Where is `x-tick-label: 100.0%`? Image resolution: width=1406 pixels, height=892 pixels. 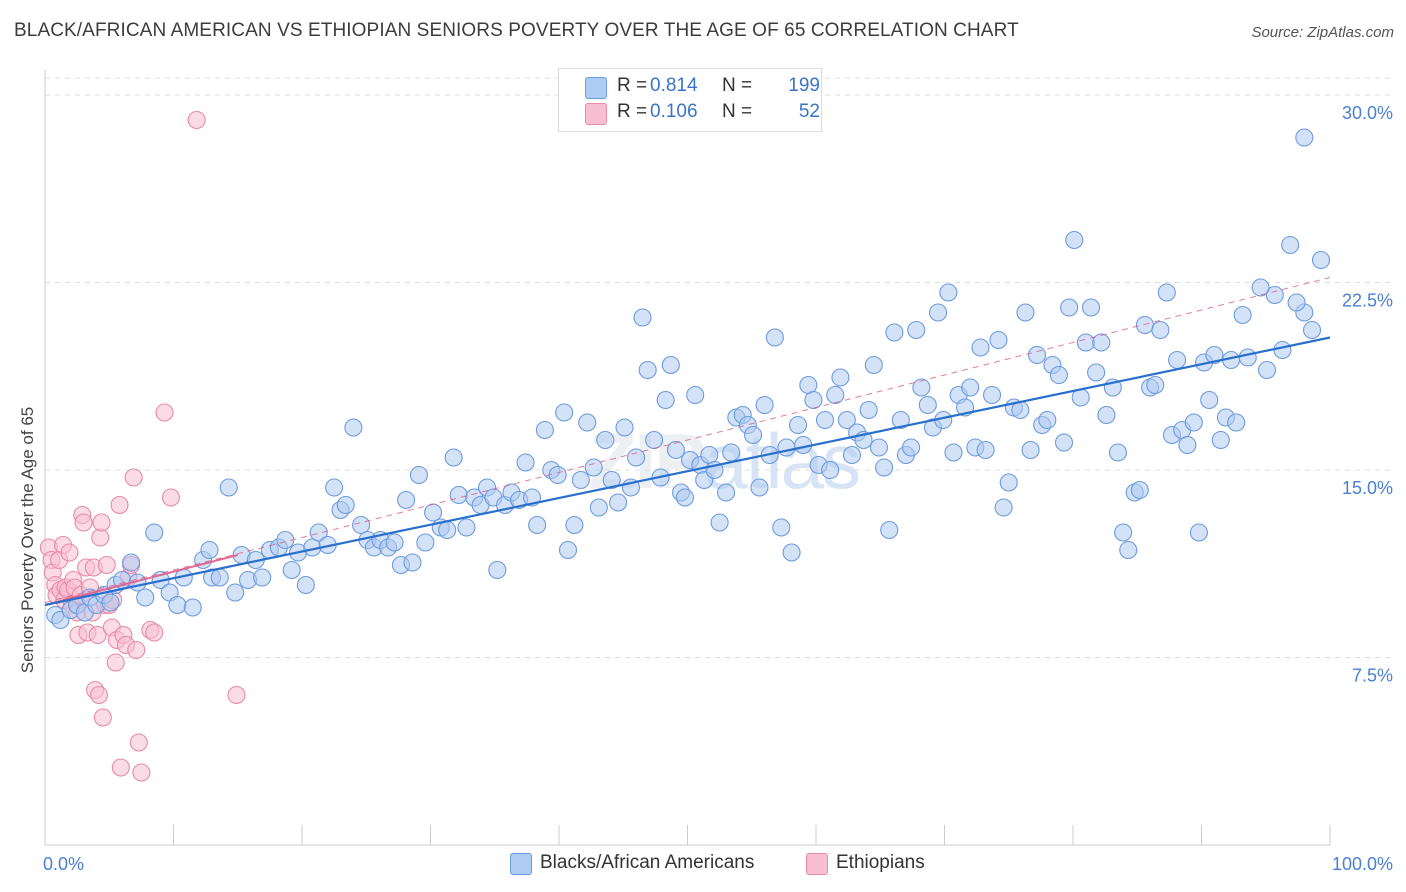 x-tick-label: 100.0% is located at coordinates (1362, 864).